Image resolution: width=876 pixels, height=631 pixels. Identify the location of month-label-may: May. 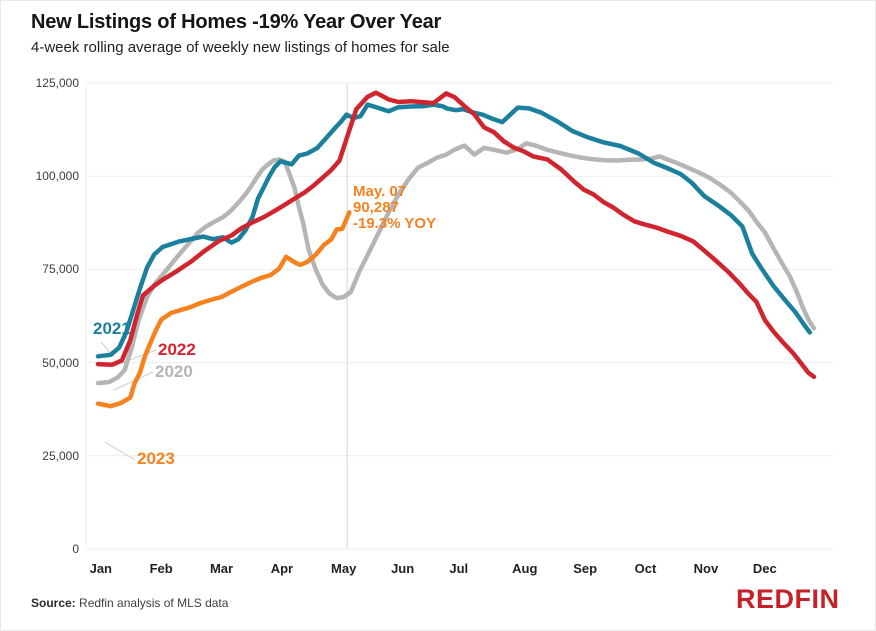
(344, 568).